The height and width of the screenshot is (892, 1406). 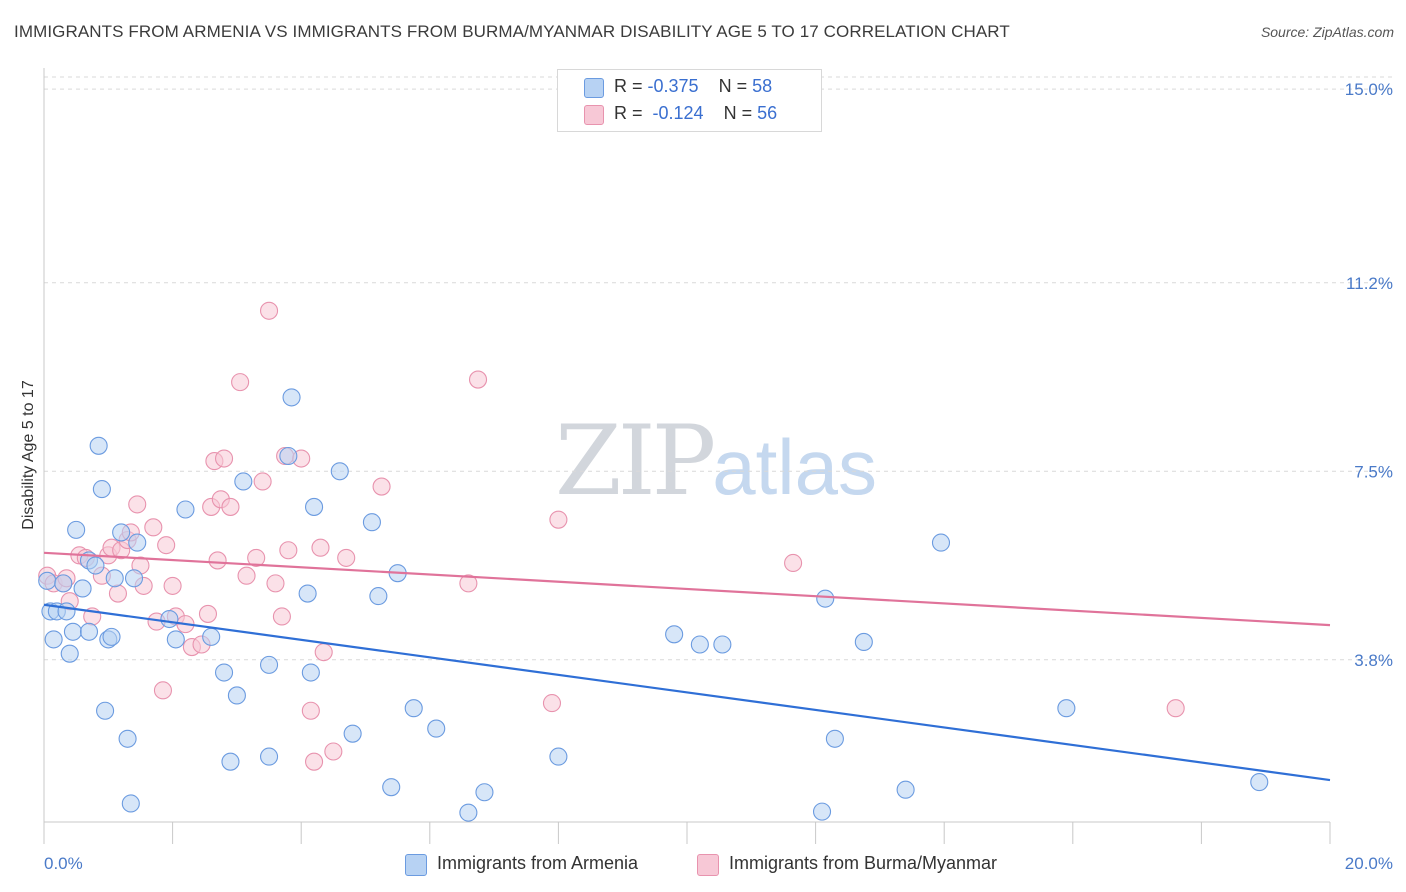 I want to click on y-tick-label: 3.8%, so click(x=1373, y=660).